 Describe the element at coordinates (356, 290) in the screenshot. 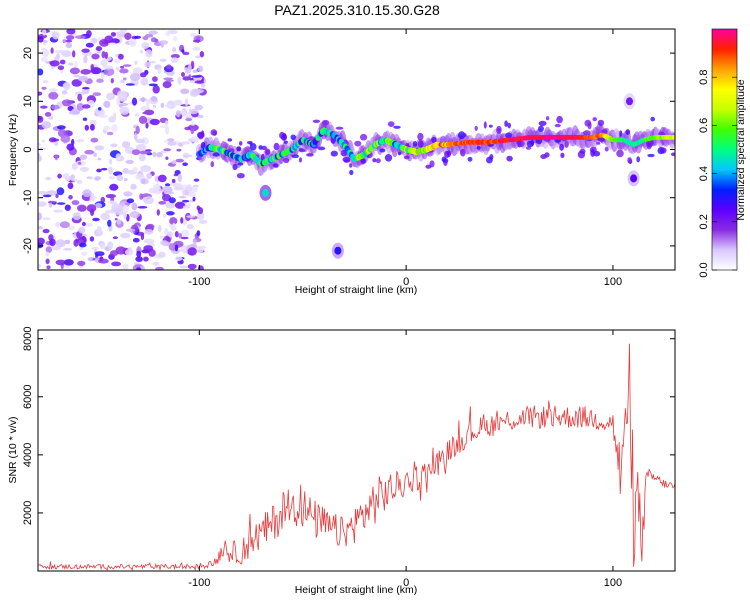

I see `spectrogram-x-label: Height of straight line (km)` at that location.